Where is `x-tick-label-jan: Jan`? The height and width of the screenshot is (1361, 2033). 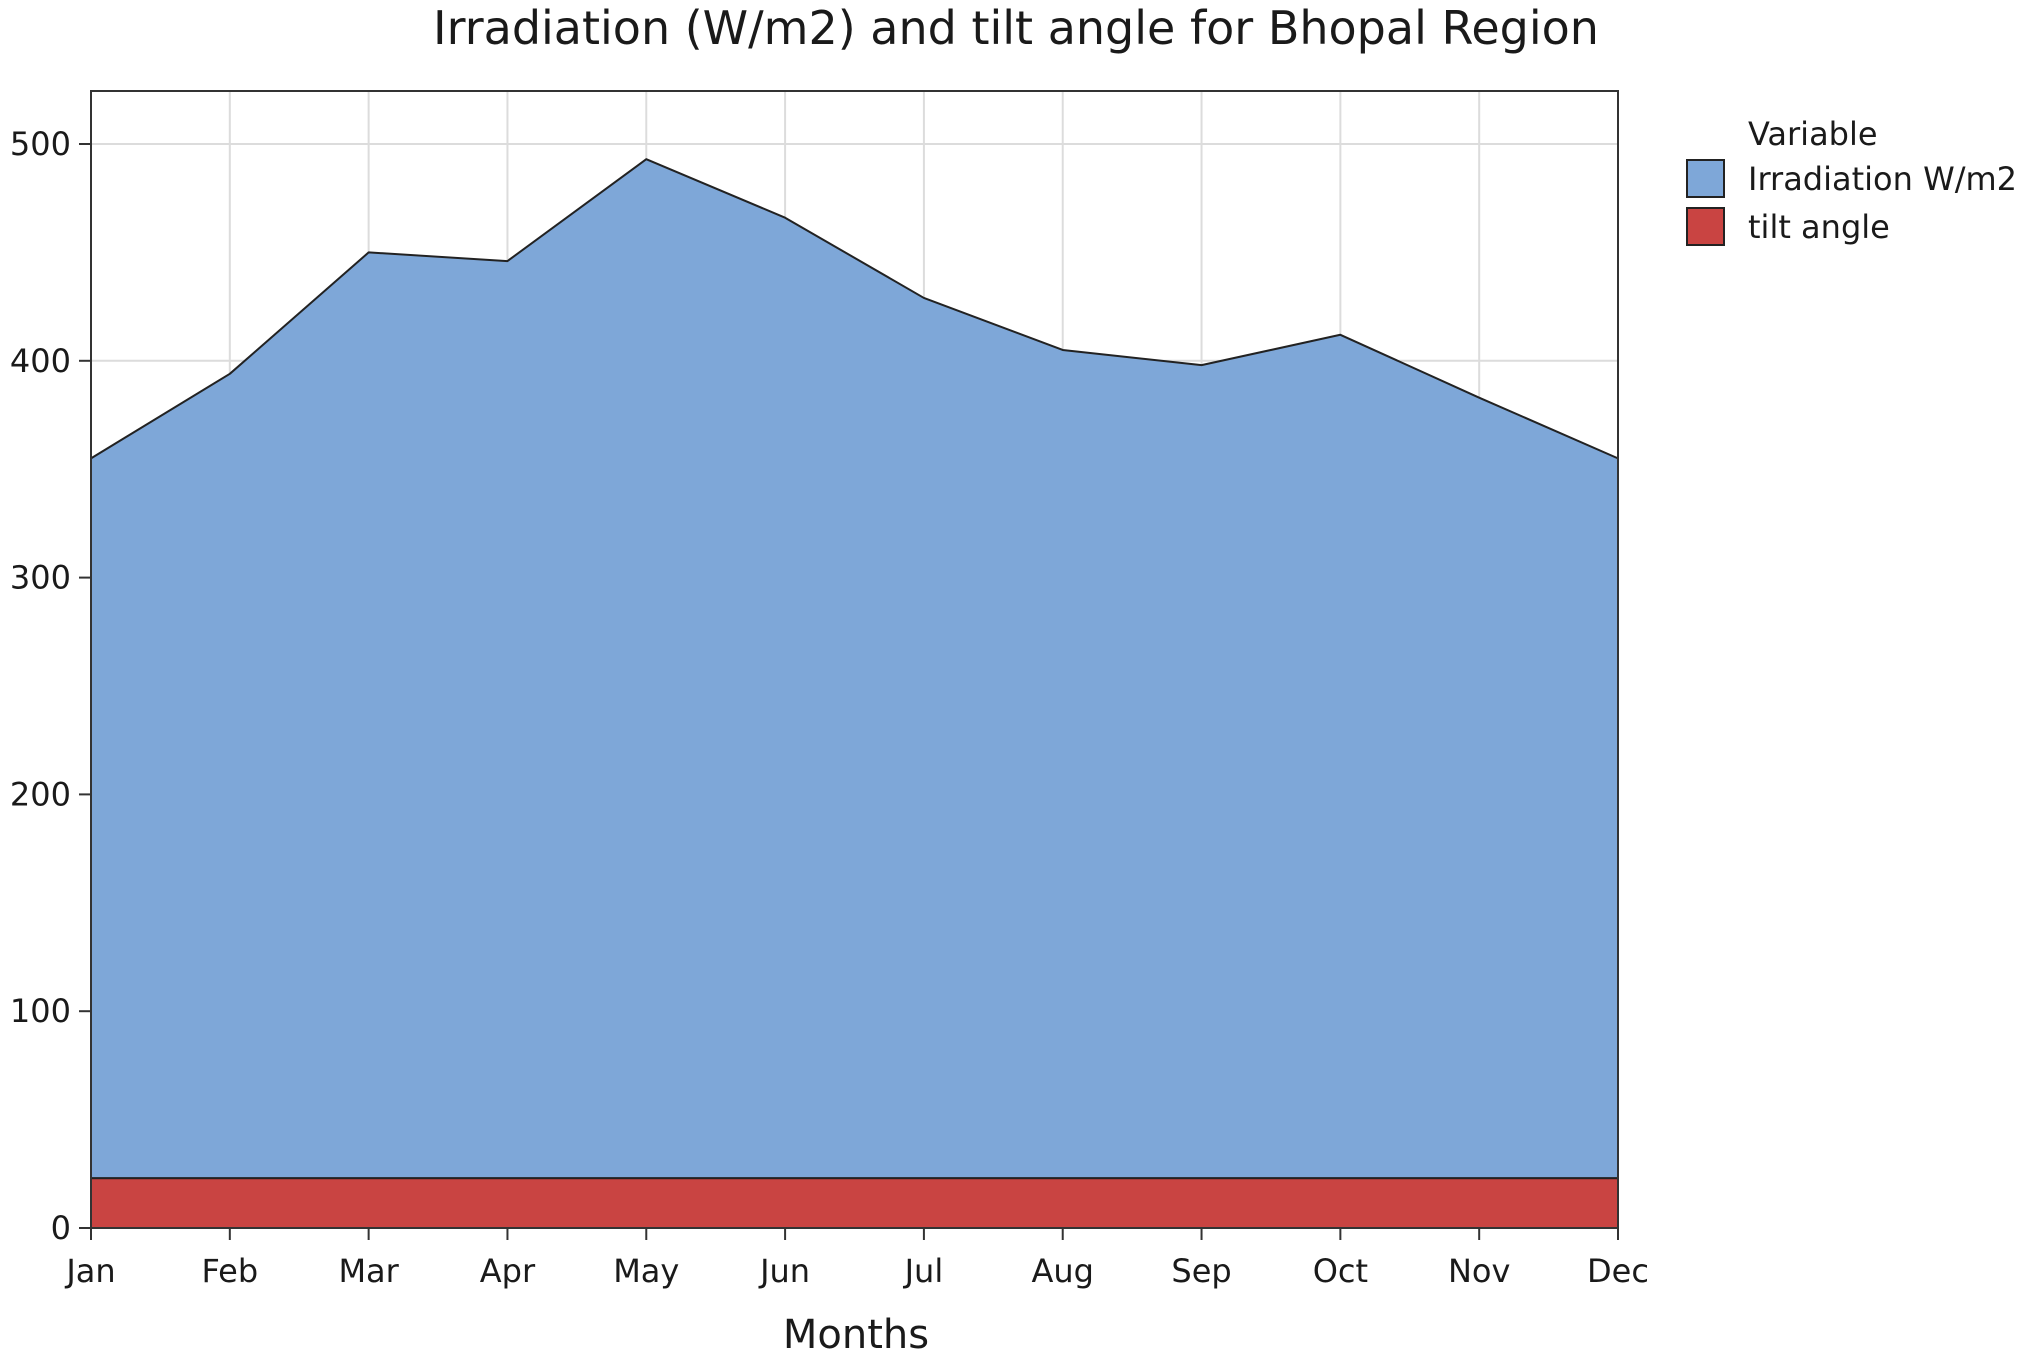
x-tick-label-jan: Jan is located at coordinates (89, 1271).